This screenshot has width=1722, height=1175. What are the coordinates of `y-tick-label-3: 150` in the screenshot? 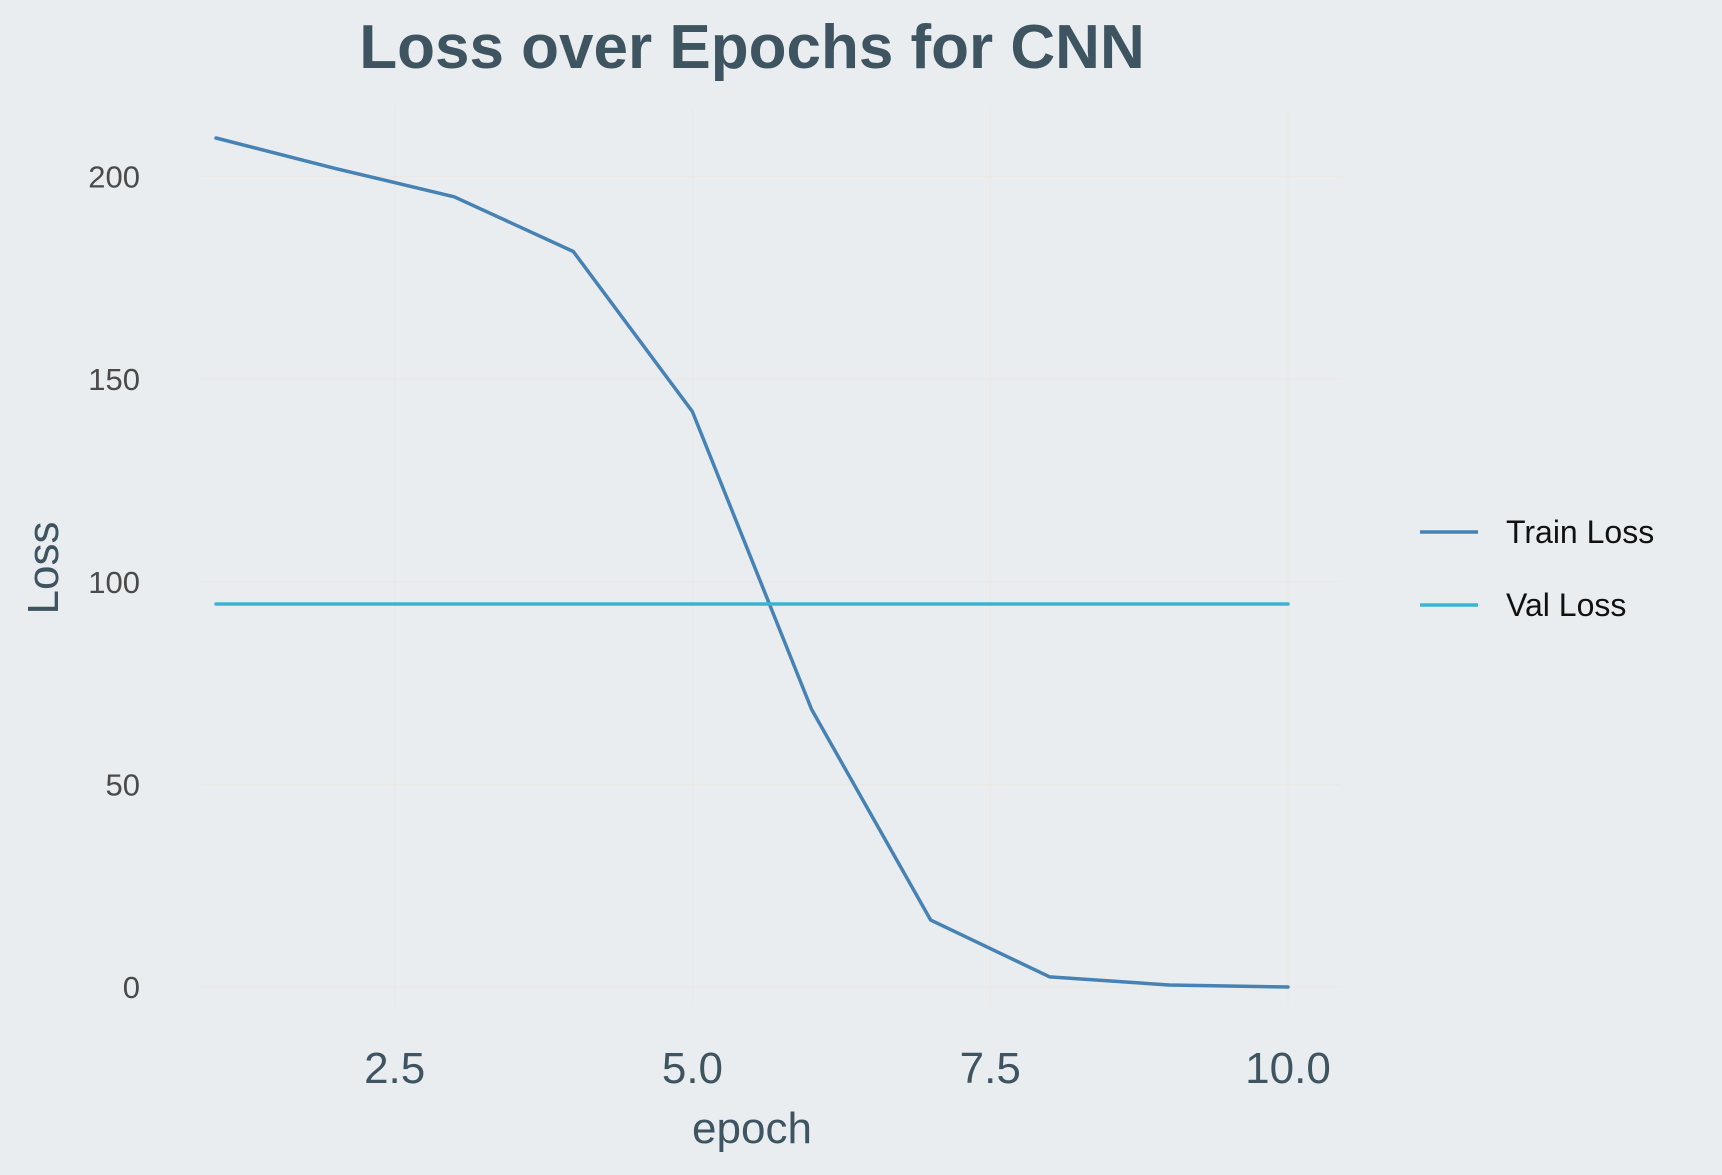 It's located at (114, 379).